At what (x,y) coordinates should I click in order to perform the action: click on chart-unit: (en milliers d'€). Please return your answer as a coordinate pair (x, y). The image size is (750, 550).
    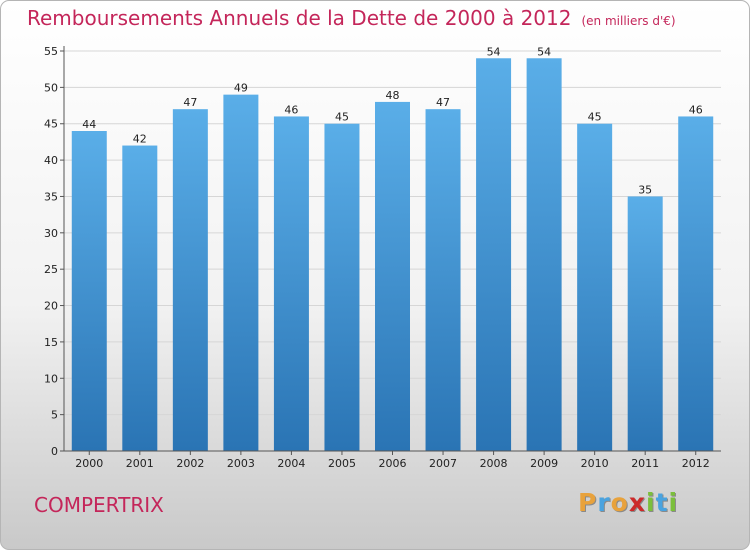
    Looking at the image, I should click on (628, 21).